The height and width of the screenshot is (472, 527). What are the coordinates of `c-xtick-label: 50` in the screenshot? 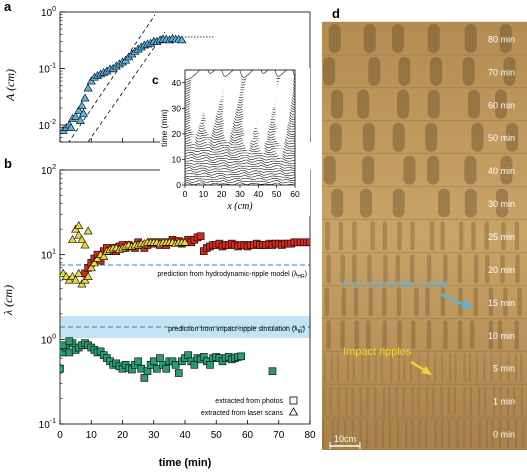 It's located at (277, 194).